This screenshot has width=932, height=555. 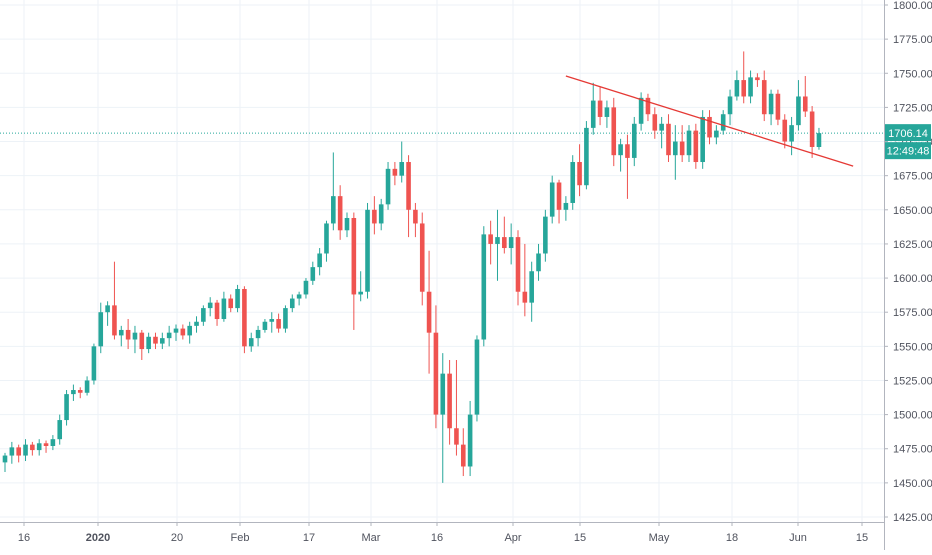 What do you see at coordinates (443, 533) in the screenshot?
I see `x-axis: 16 2020 20 Feb 17 Mar 16 Apr 15 May 18 Jun 15` at bounding box center [443, 533].